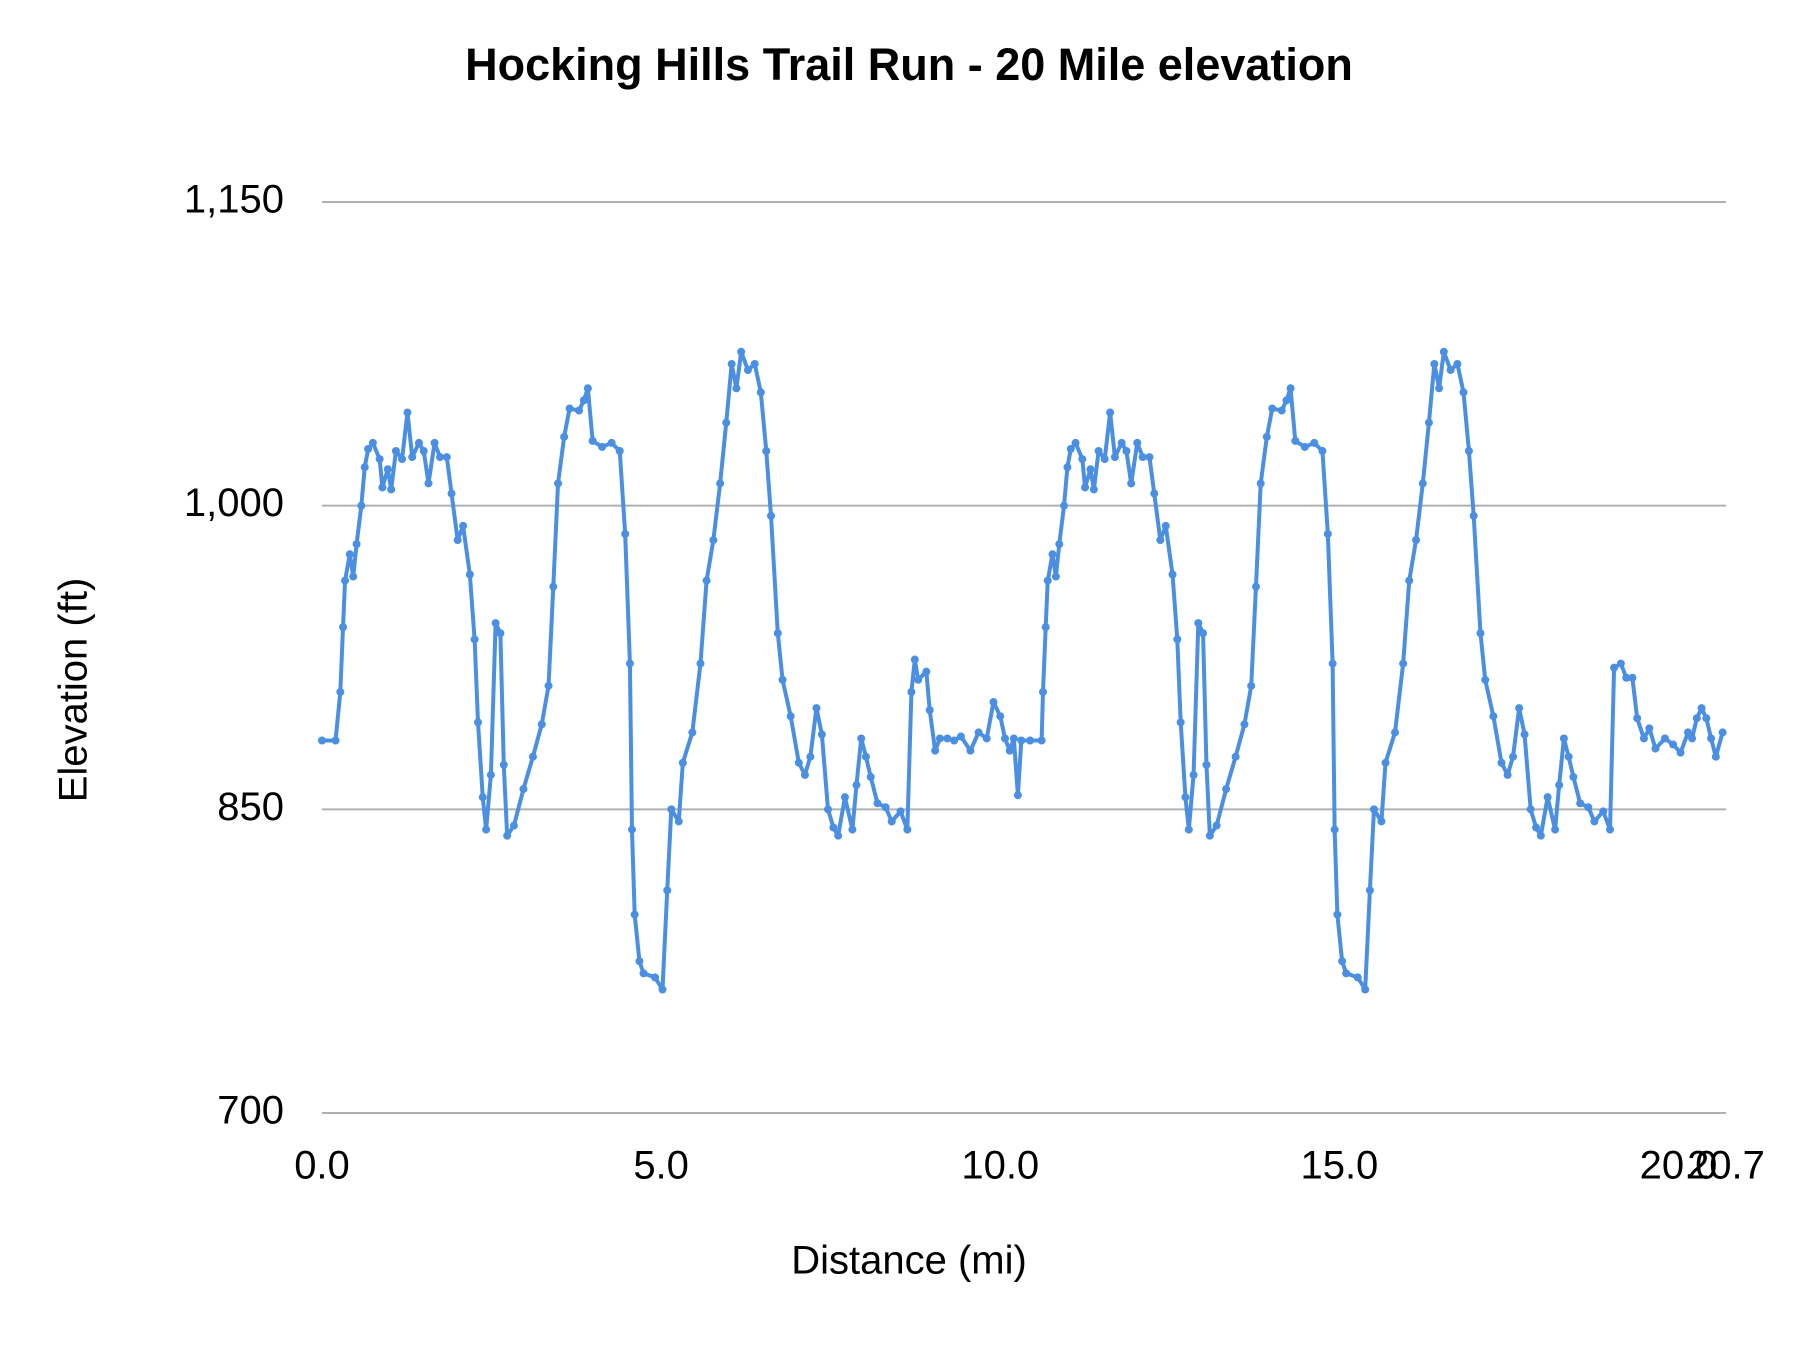  What do you see at coordinates (234, 503) in the screenshot?
I see `y-tick-label: 1,000` at bounding box center [234, 503].